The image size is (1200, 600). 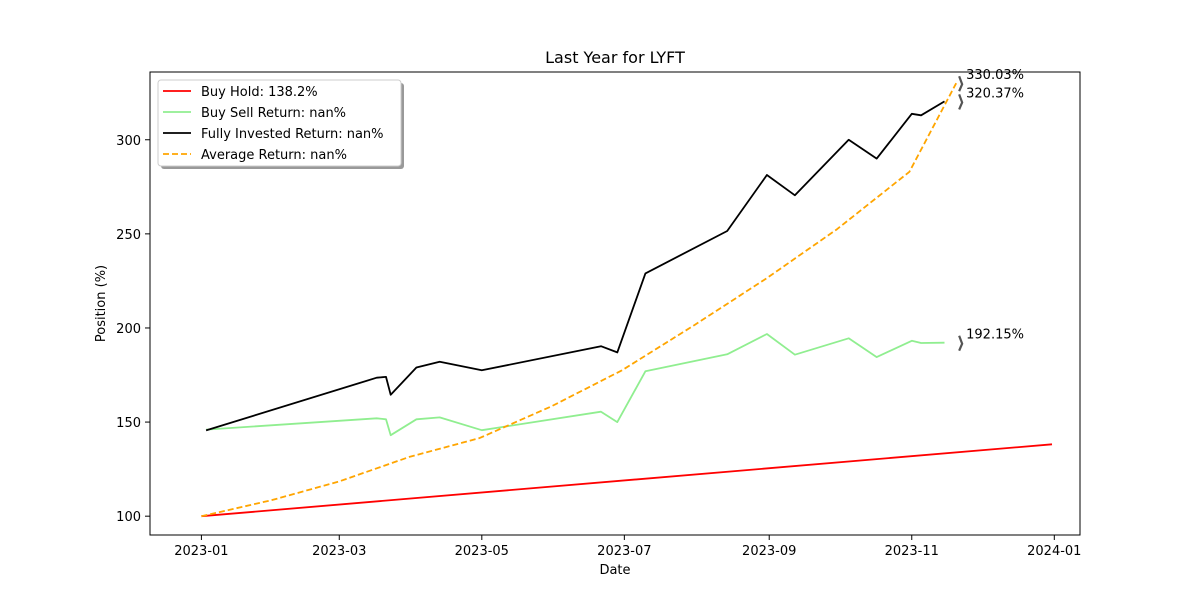 I want to click on x-tick-label: 2023-03, so click(x=339, y=551).